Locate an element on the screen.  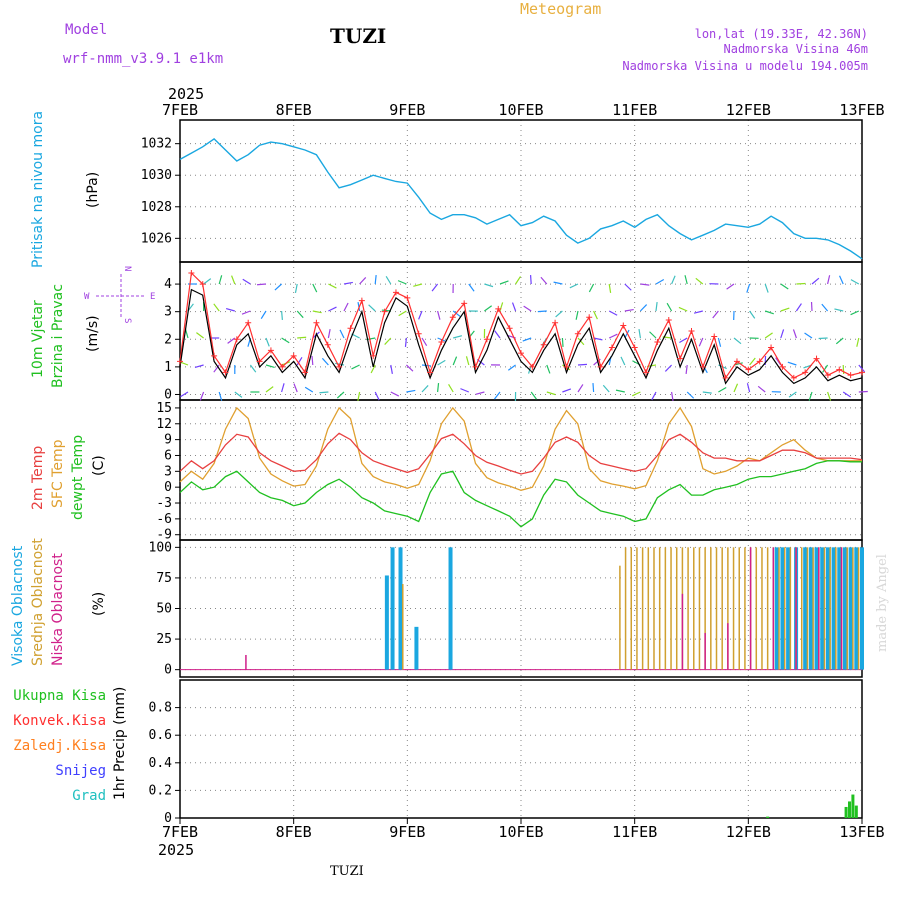
x-tick-label-bottom: 8FEB is located at coordinates (294, 832).